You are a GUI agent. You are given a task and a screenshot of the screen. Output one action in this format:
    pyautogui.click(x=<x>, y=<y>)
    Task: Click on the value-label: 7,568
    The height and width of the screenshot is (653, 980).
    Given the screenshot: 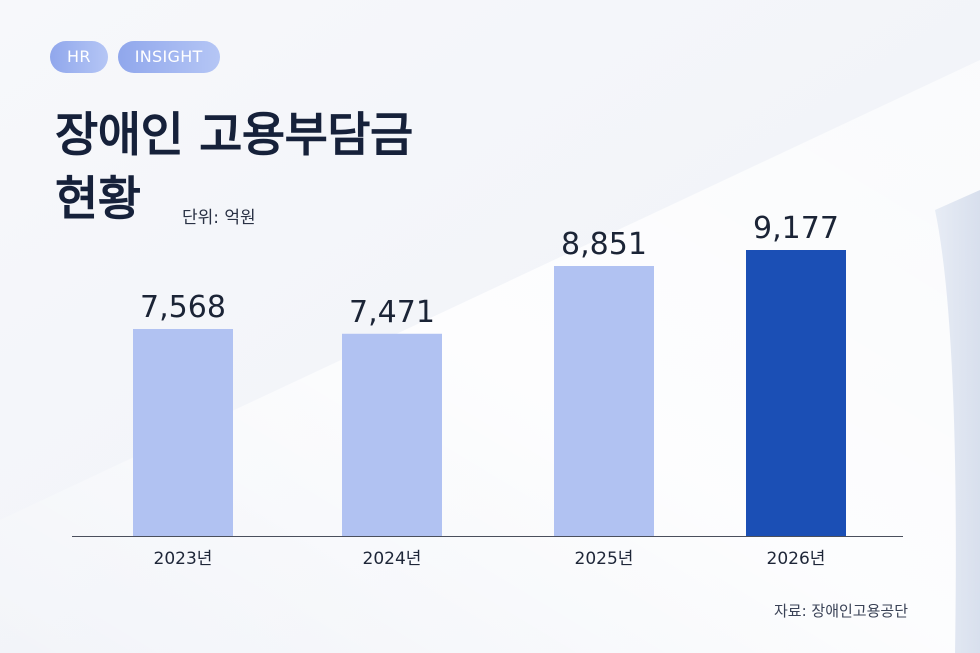 What is the action you would take?
    pyautogui.click(x=183, y=307)
    